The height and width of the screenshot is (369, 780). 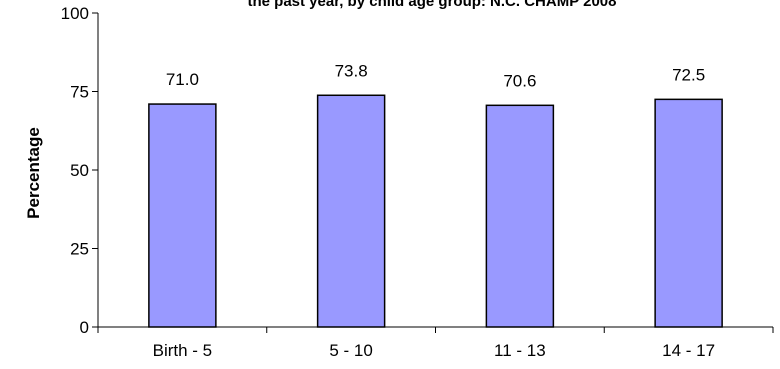 What do you see at coordinates (350, 350) in the screenshot?
I see `x-tick-label: 5 - 10` at bounding box center [350, 350].